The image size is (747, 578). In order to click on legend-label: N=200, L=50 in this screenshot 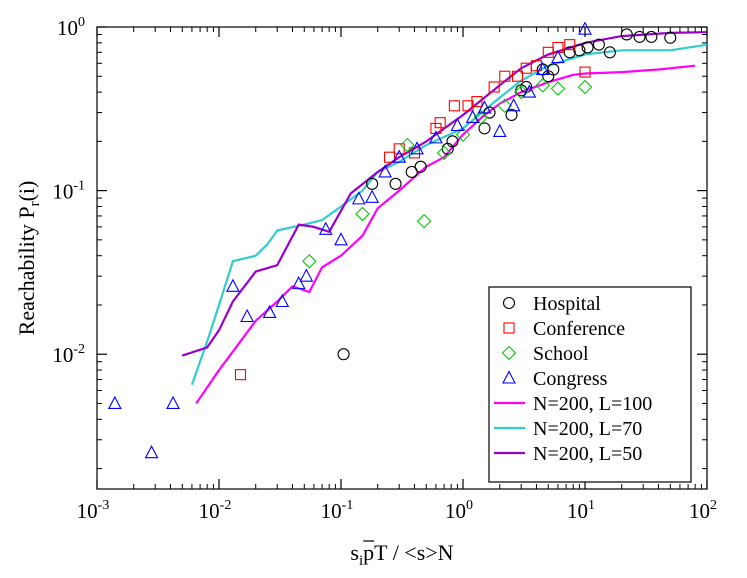, I will do `click(587, 454)`.